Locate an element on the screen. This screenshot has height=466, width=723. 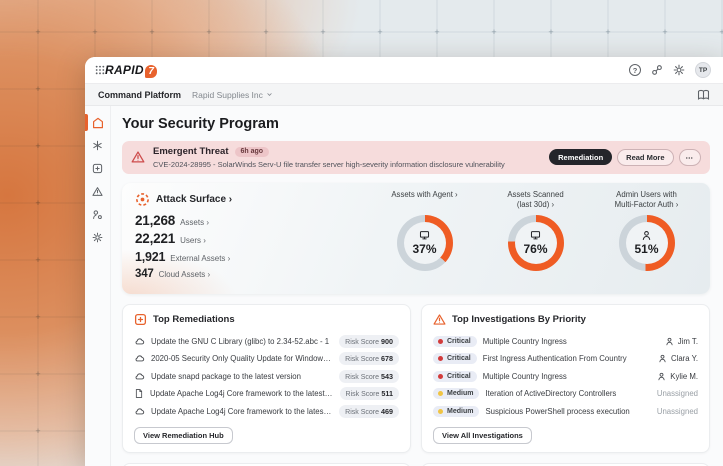
stat-assets: 21,268 Assets › is located at coordinates (172, 220).